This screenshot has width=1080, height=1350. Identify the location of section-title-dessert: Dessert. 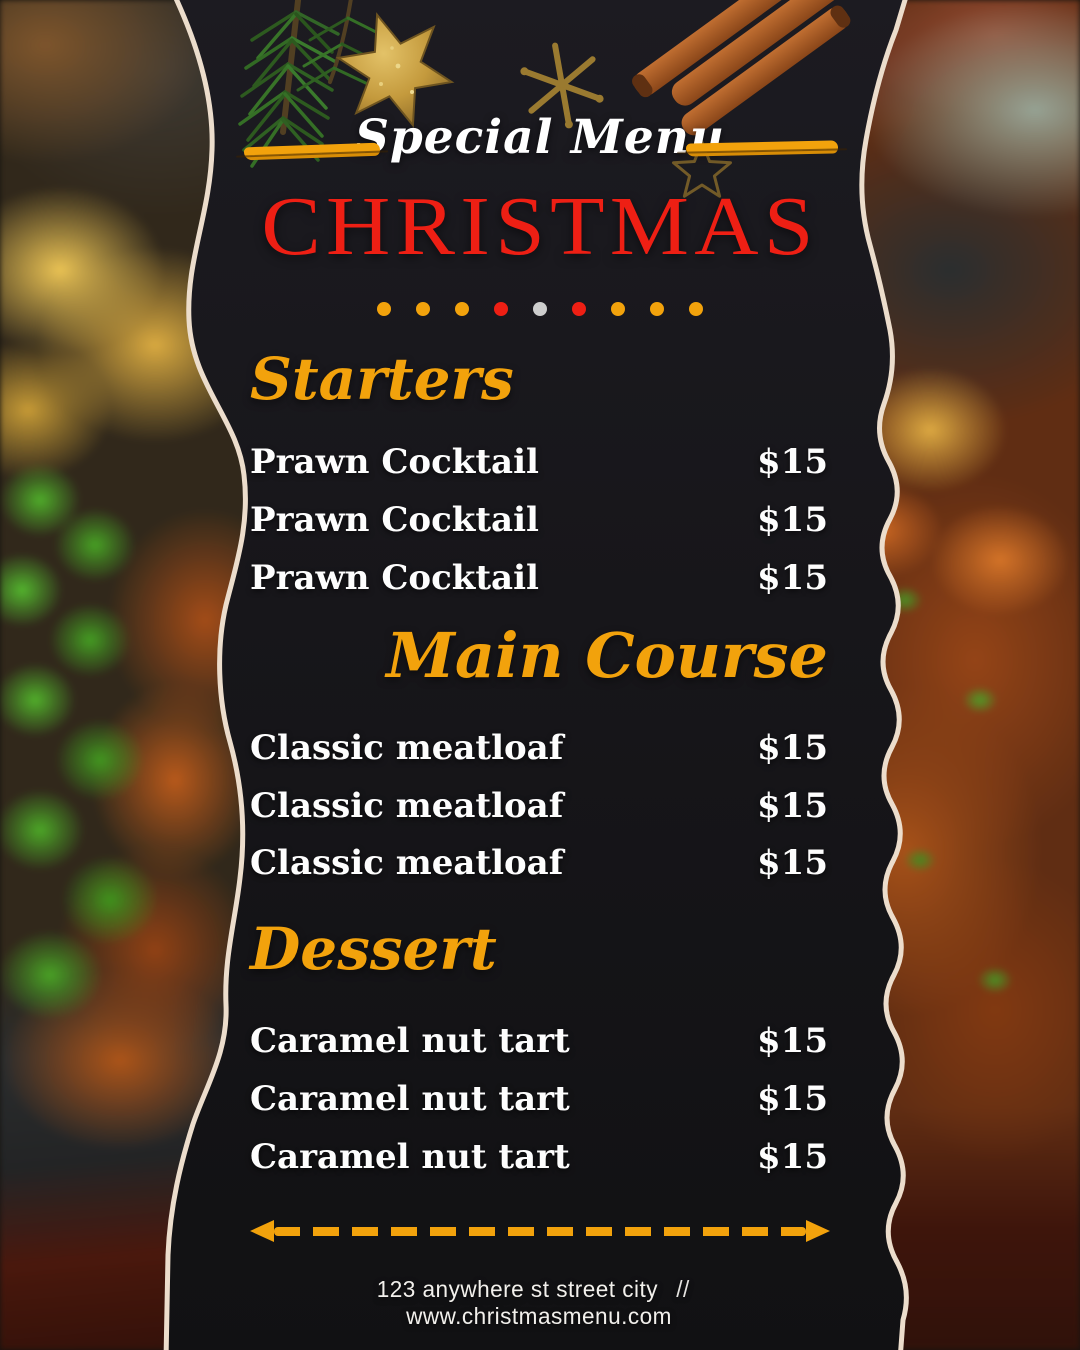
(373, 949).